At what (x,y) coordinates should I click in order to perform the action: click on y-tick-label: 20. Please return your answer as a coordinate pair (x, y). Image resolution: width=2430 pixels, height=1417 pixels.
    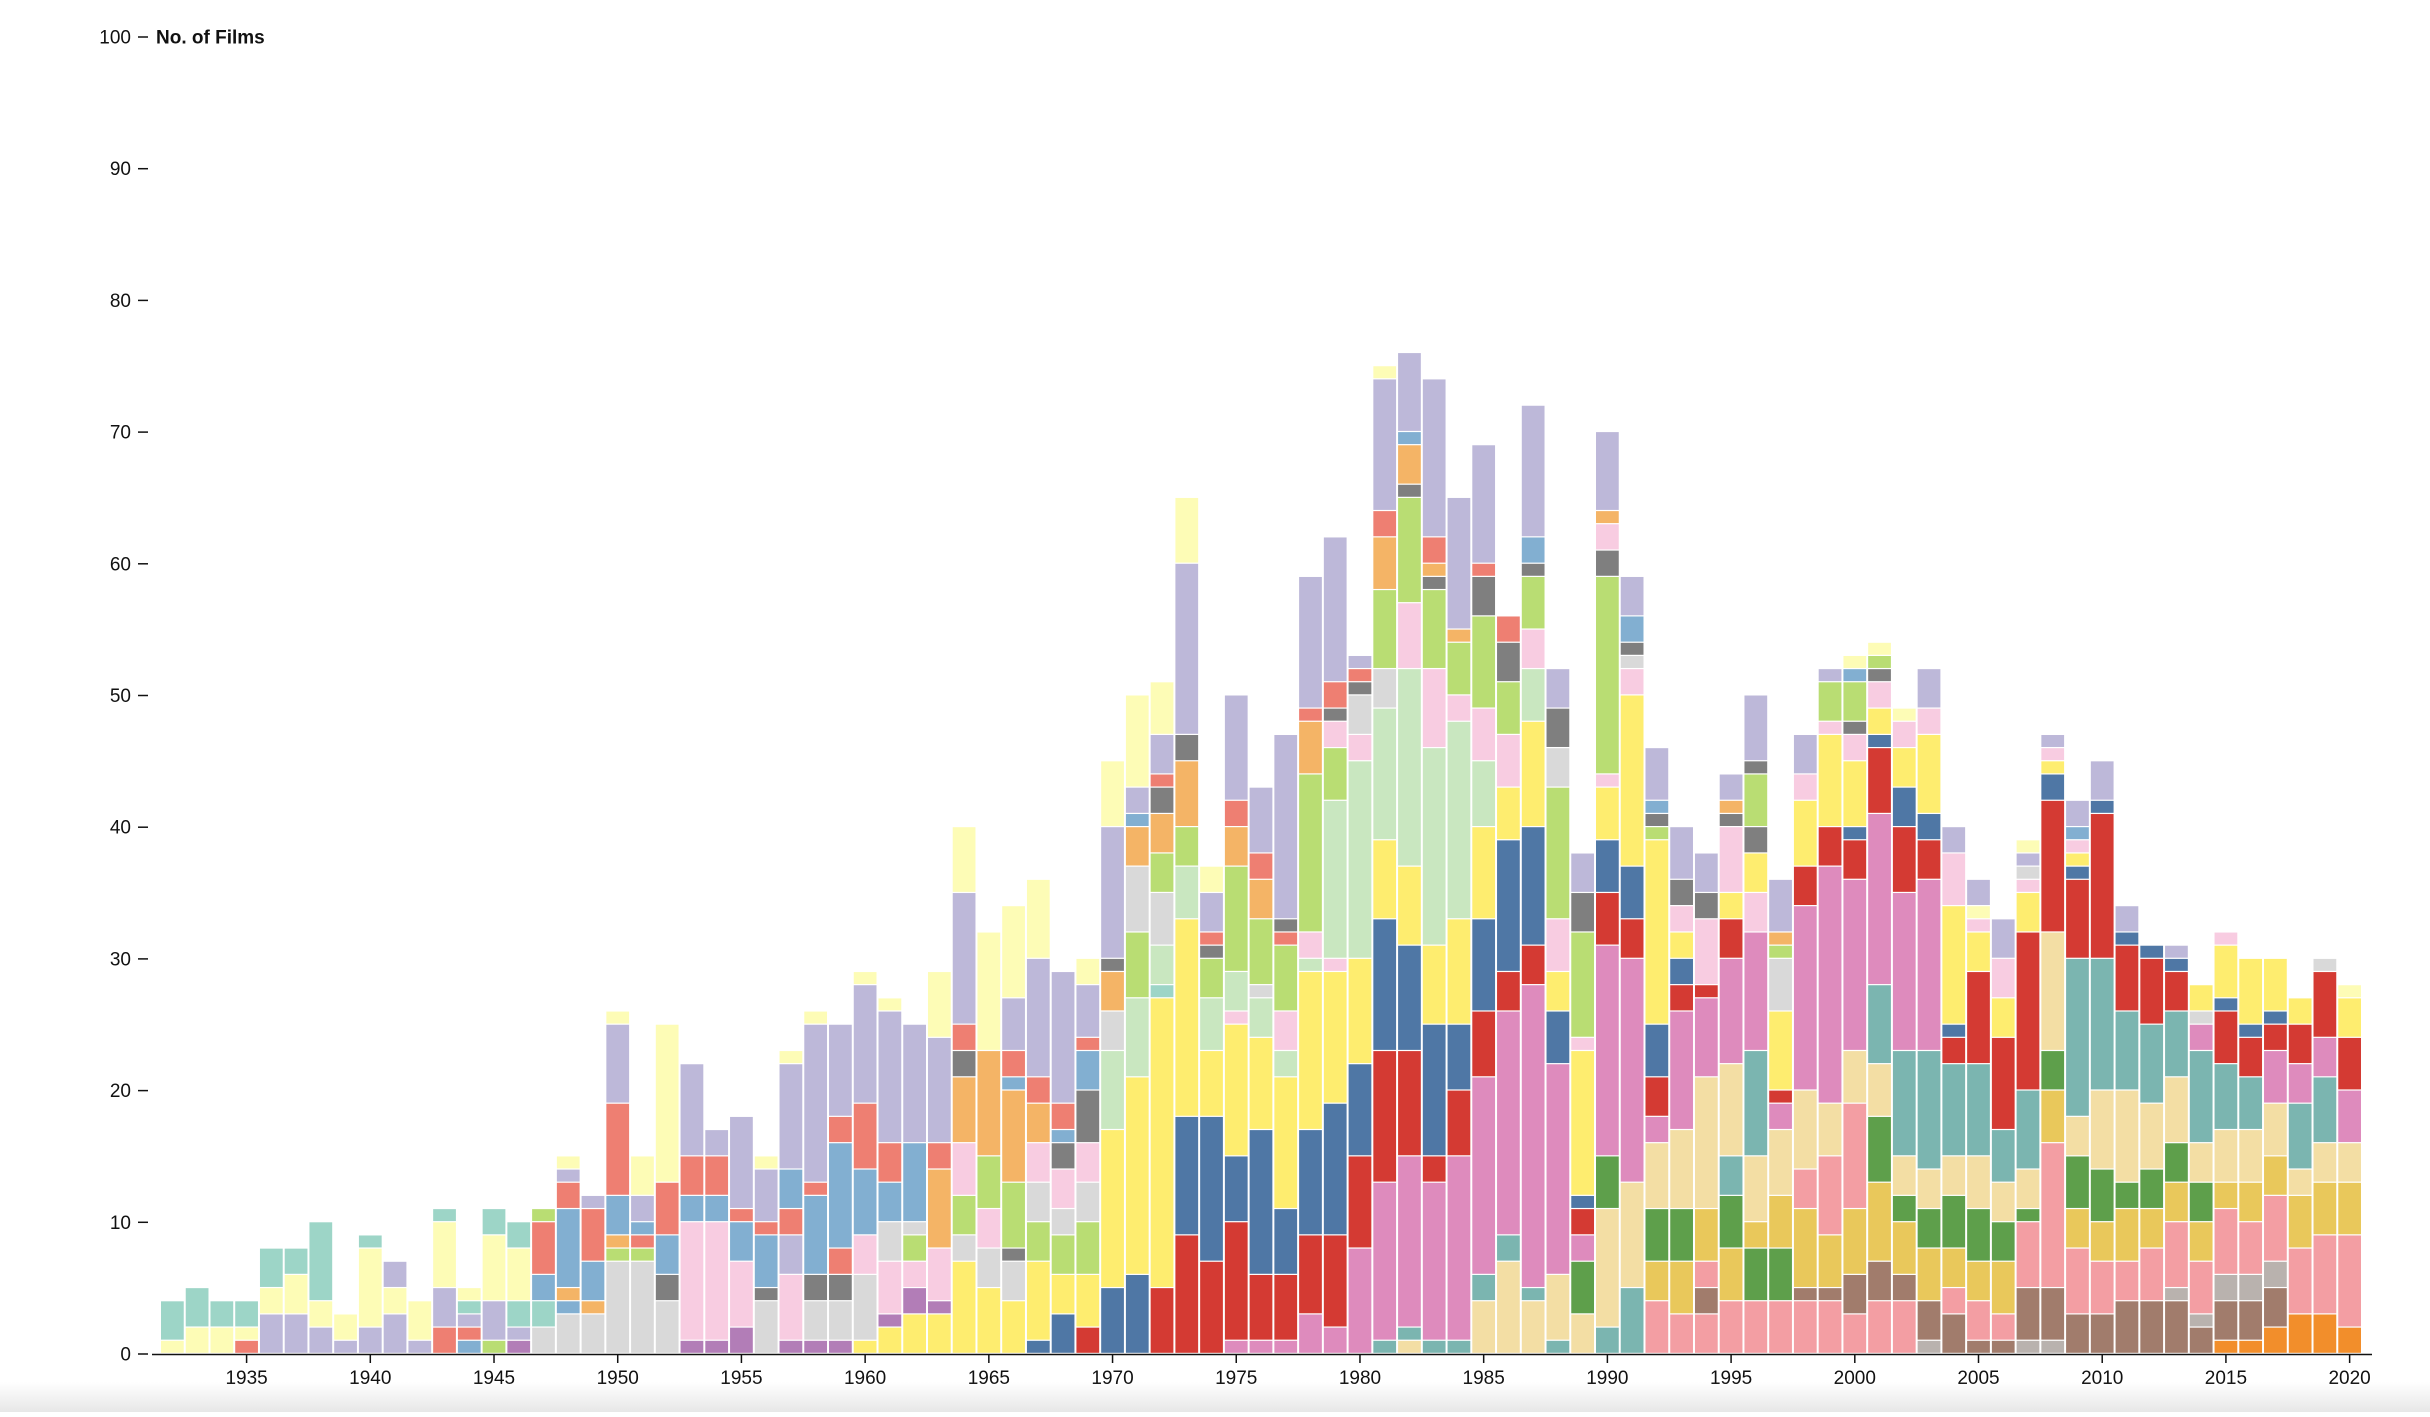
    Looking at the image, I should click on (120, 1091).